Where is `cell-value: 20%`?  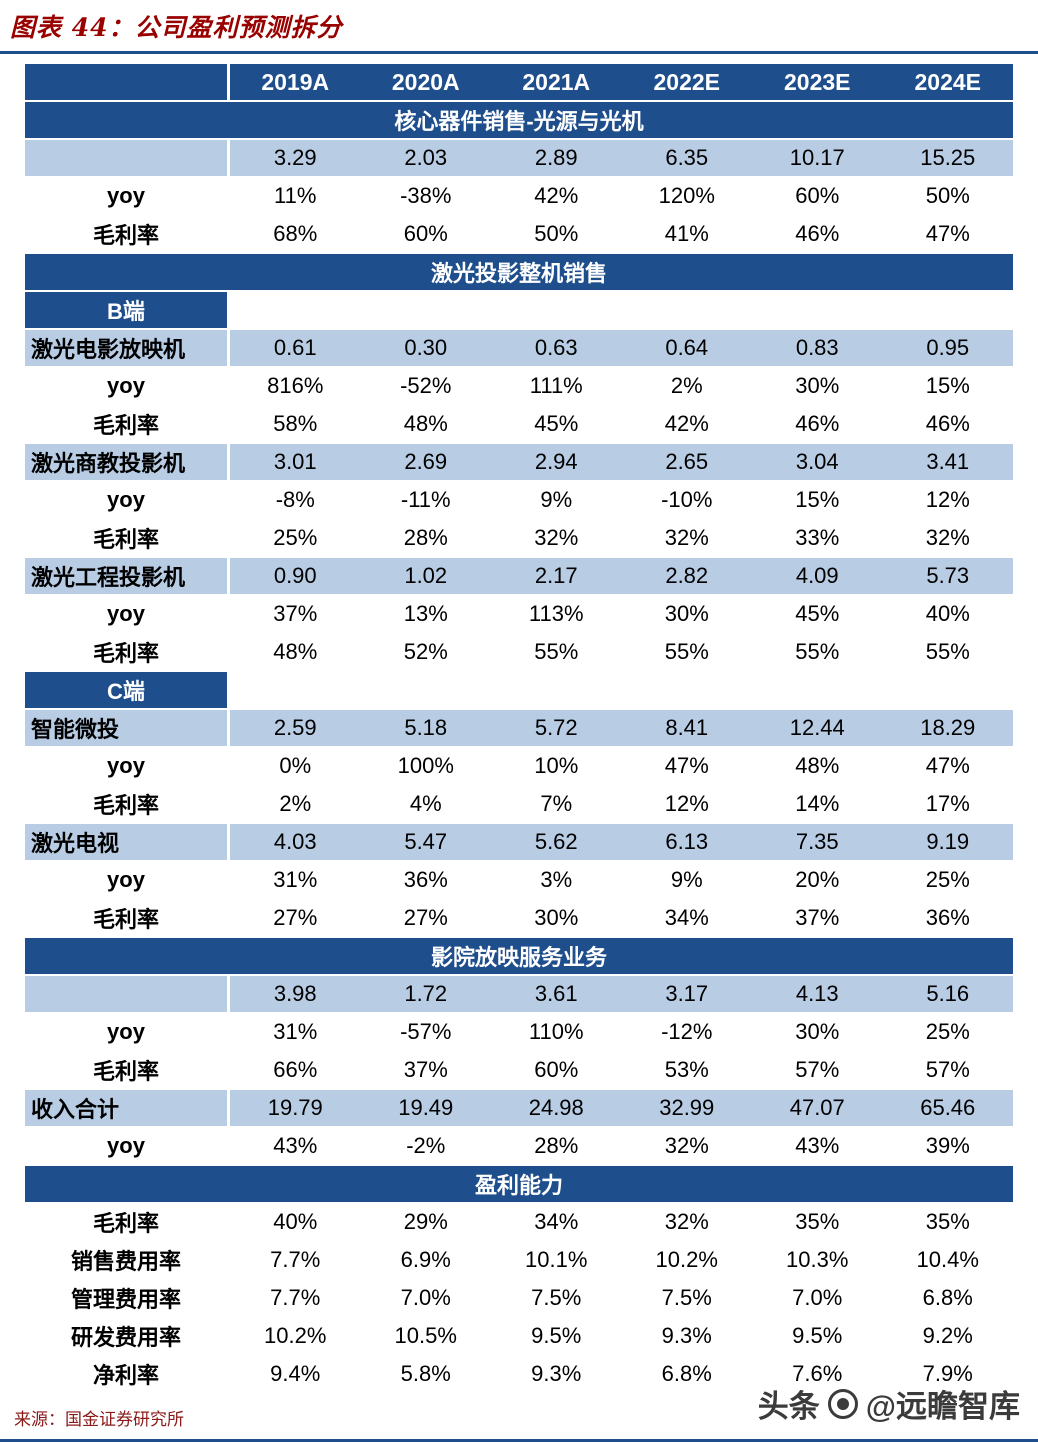 cell-value: 20% is located at coordinates (817, 880).